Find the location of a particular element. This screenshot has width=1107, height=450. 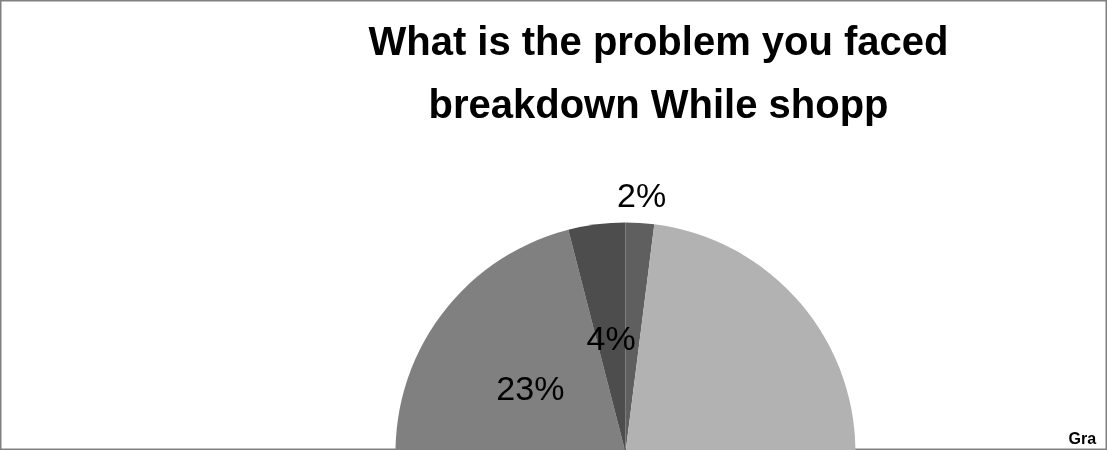

data-label: 23% is located at coordinates (530, 387).